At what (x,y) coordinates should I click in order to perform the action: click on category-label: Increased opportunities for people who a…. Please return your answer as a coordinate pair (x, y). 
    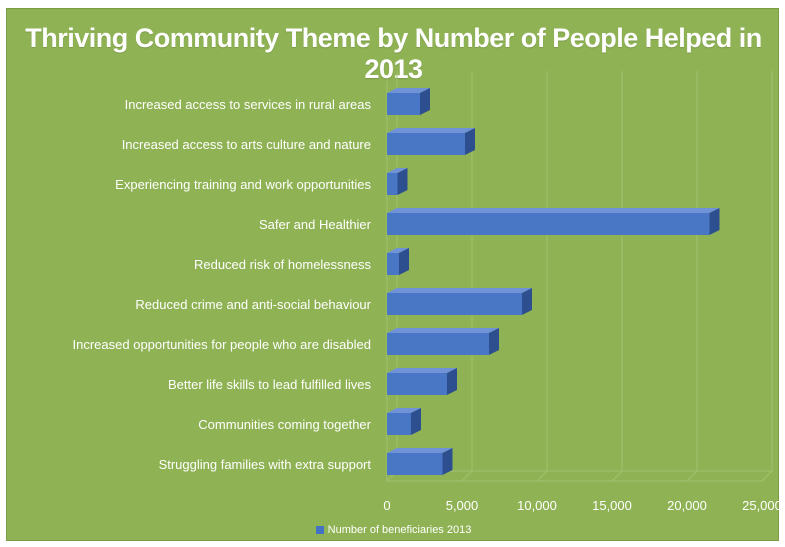
    Looking at the image, I should click on (222, 344).